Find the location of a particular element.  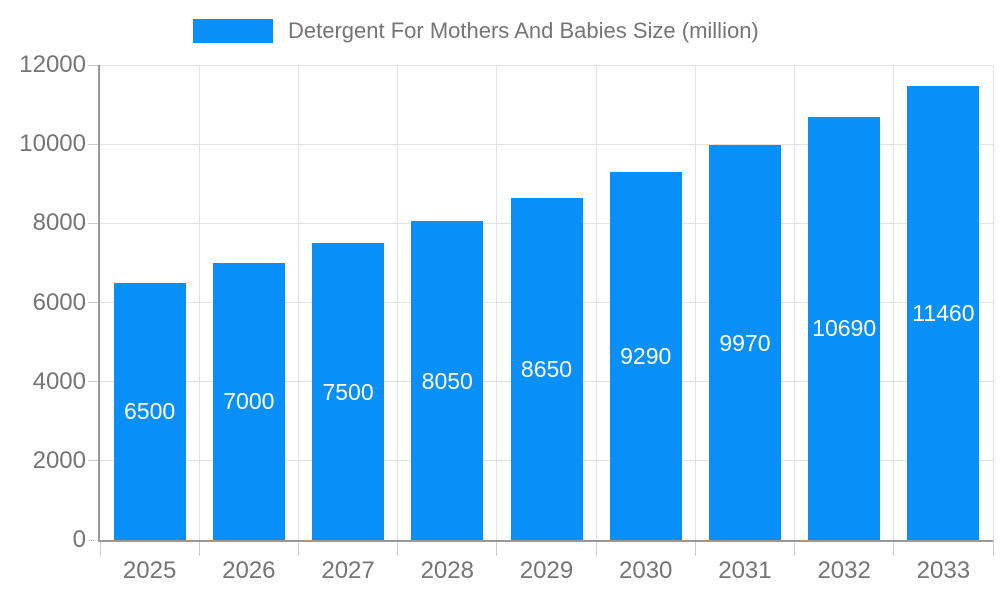

bar-value-label: 11460 is located at coordinates (943, 313).